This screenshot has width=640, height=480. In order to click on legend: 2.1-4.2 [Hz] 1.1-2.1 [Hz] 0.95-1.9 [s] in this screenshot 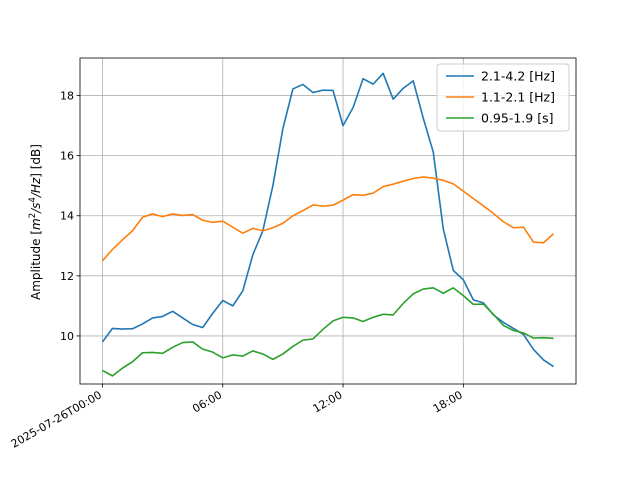, I will do `click(503, 97)`.